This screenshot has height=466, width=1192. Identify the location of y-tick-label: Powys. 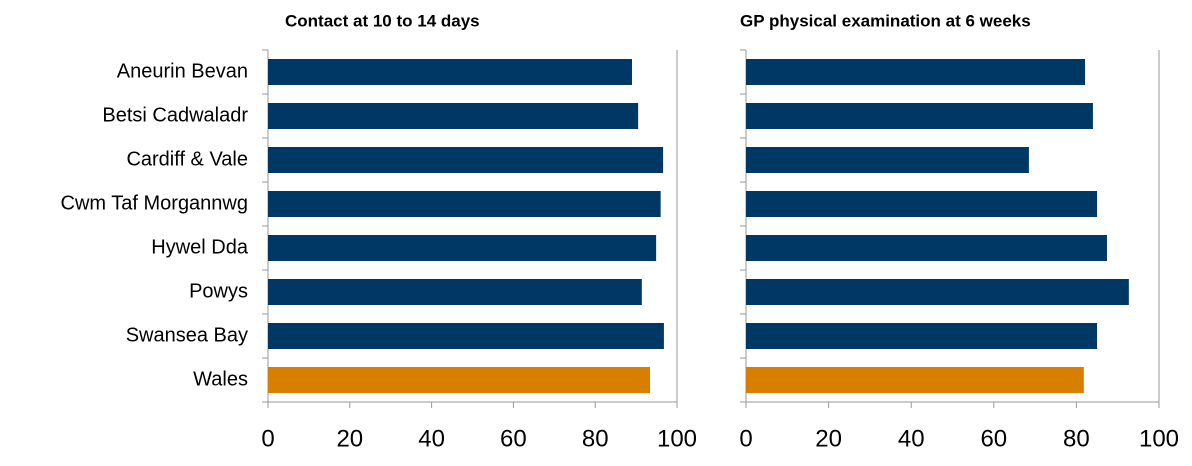
(218, 291).